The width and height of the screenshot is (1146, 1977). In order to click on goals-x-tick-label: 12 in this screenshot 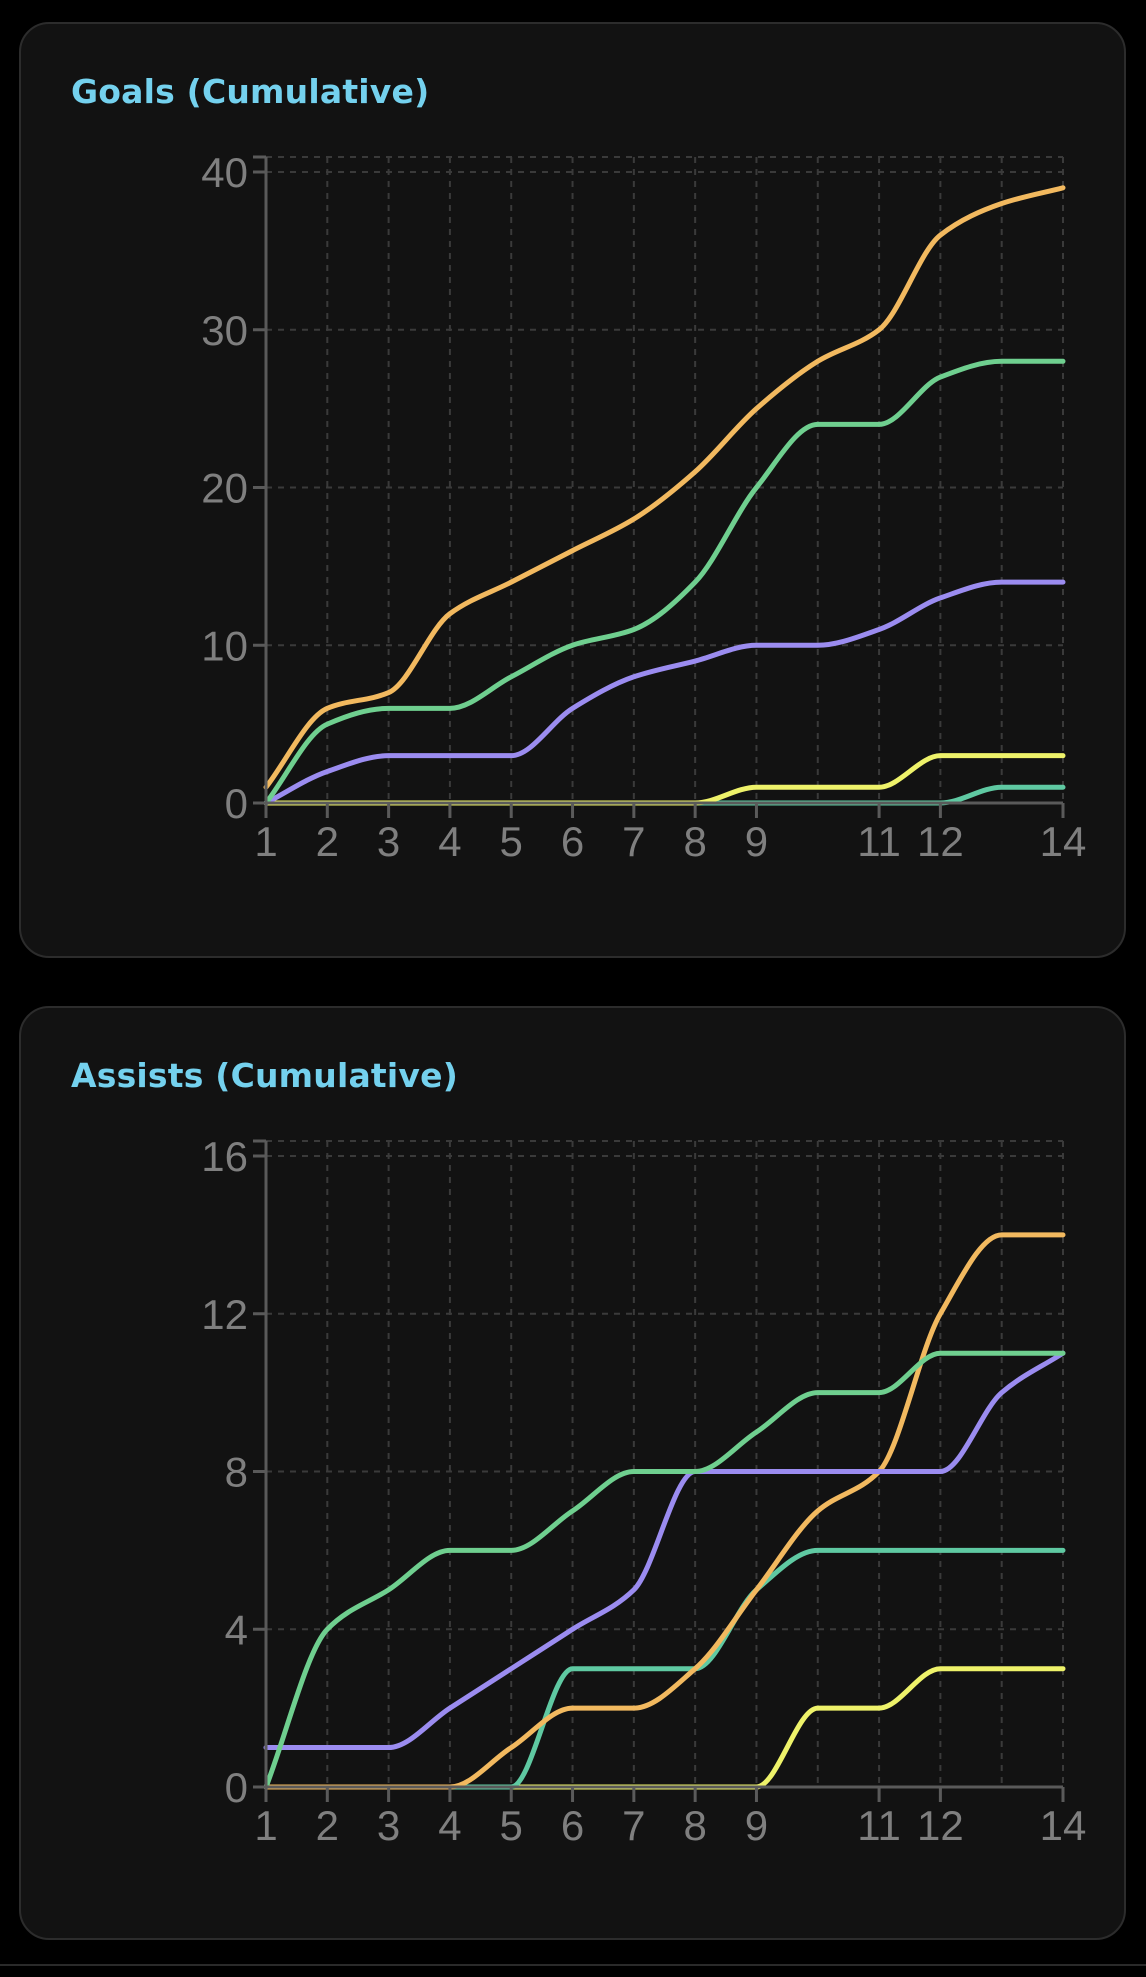, I will do `click(940, 841)`.